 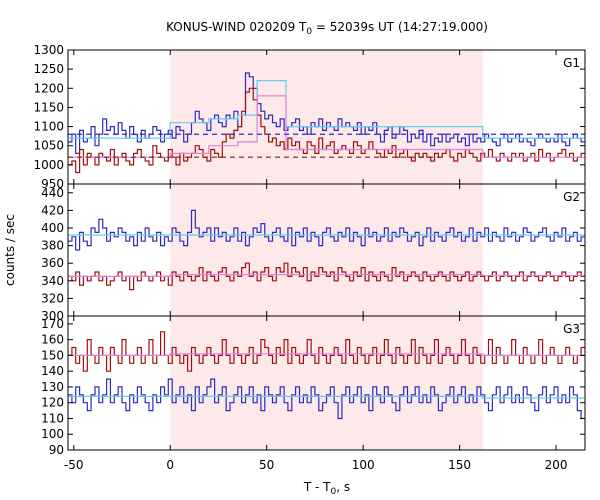 I want to click on fit-fit_blue-line, so click(x=326, y=397).